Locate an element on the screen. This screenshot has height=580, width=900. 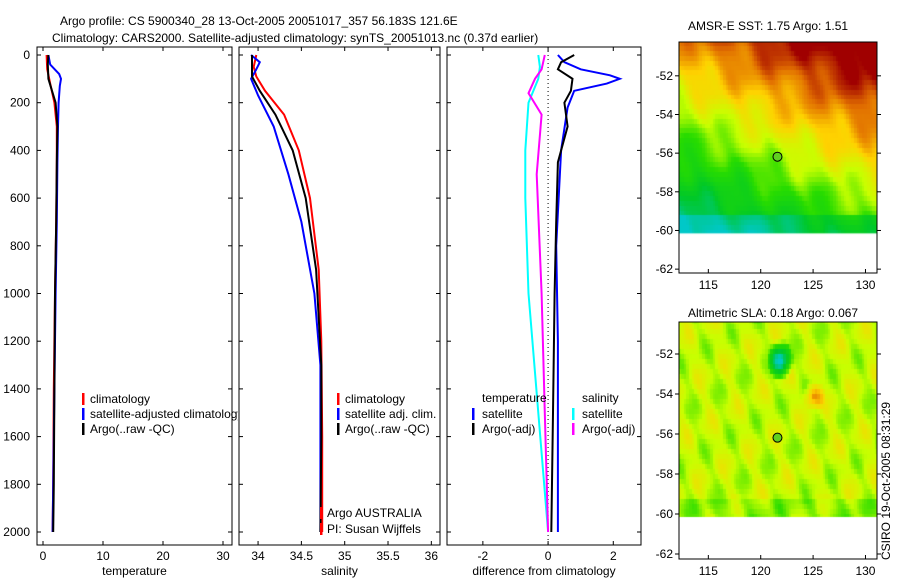
y-tick-label: 1600 is located at coordinates (16, 437).